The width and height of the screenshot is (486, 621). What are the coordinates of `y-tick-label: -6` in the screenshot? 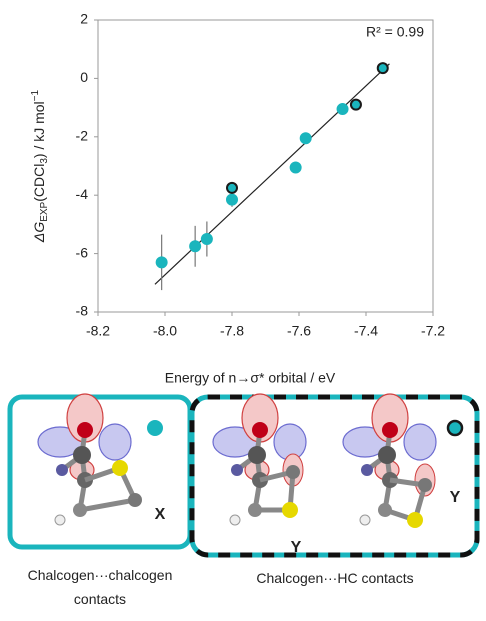 It's located at (82, 252).